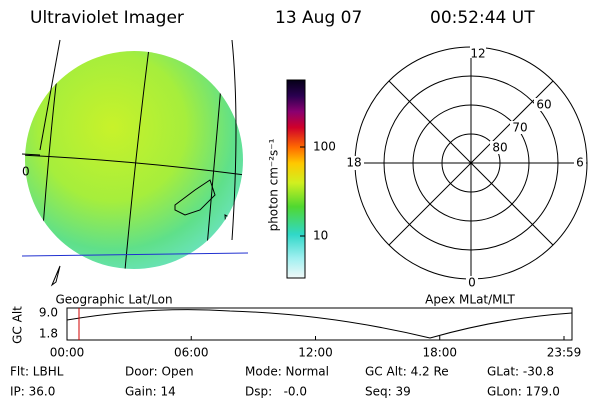  Describe the element at coordinates (150, 392) in the screenshot. I see `footer-field: Gain: 14` at that location.